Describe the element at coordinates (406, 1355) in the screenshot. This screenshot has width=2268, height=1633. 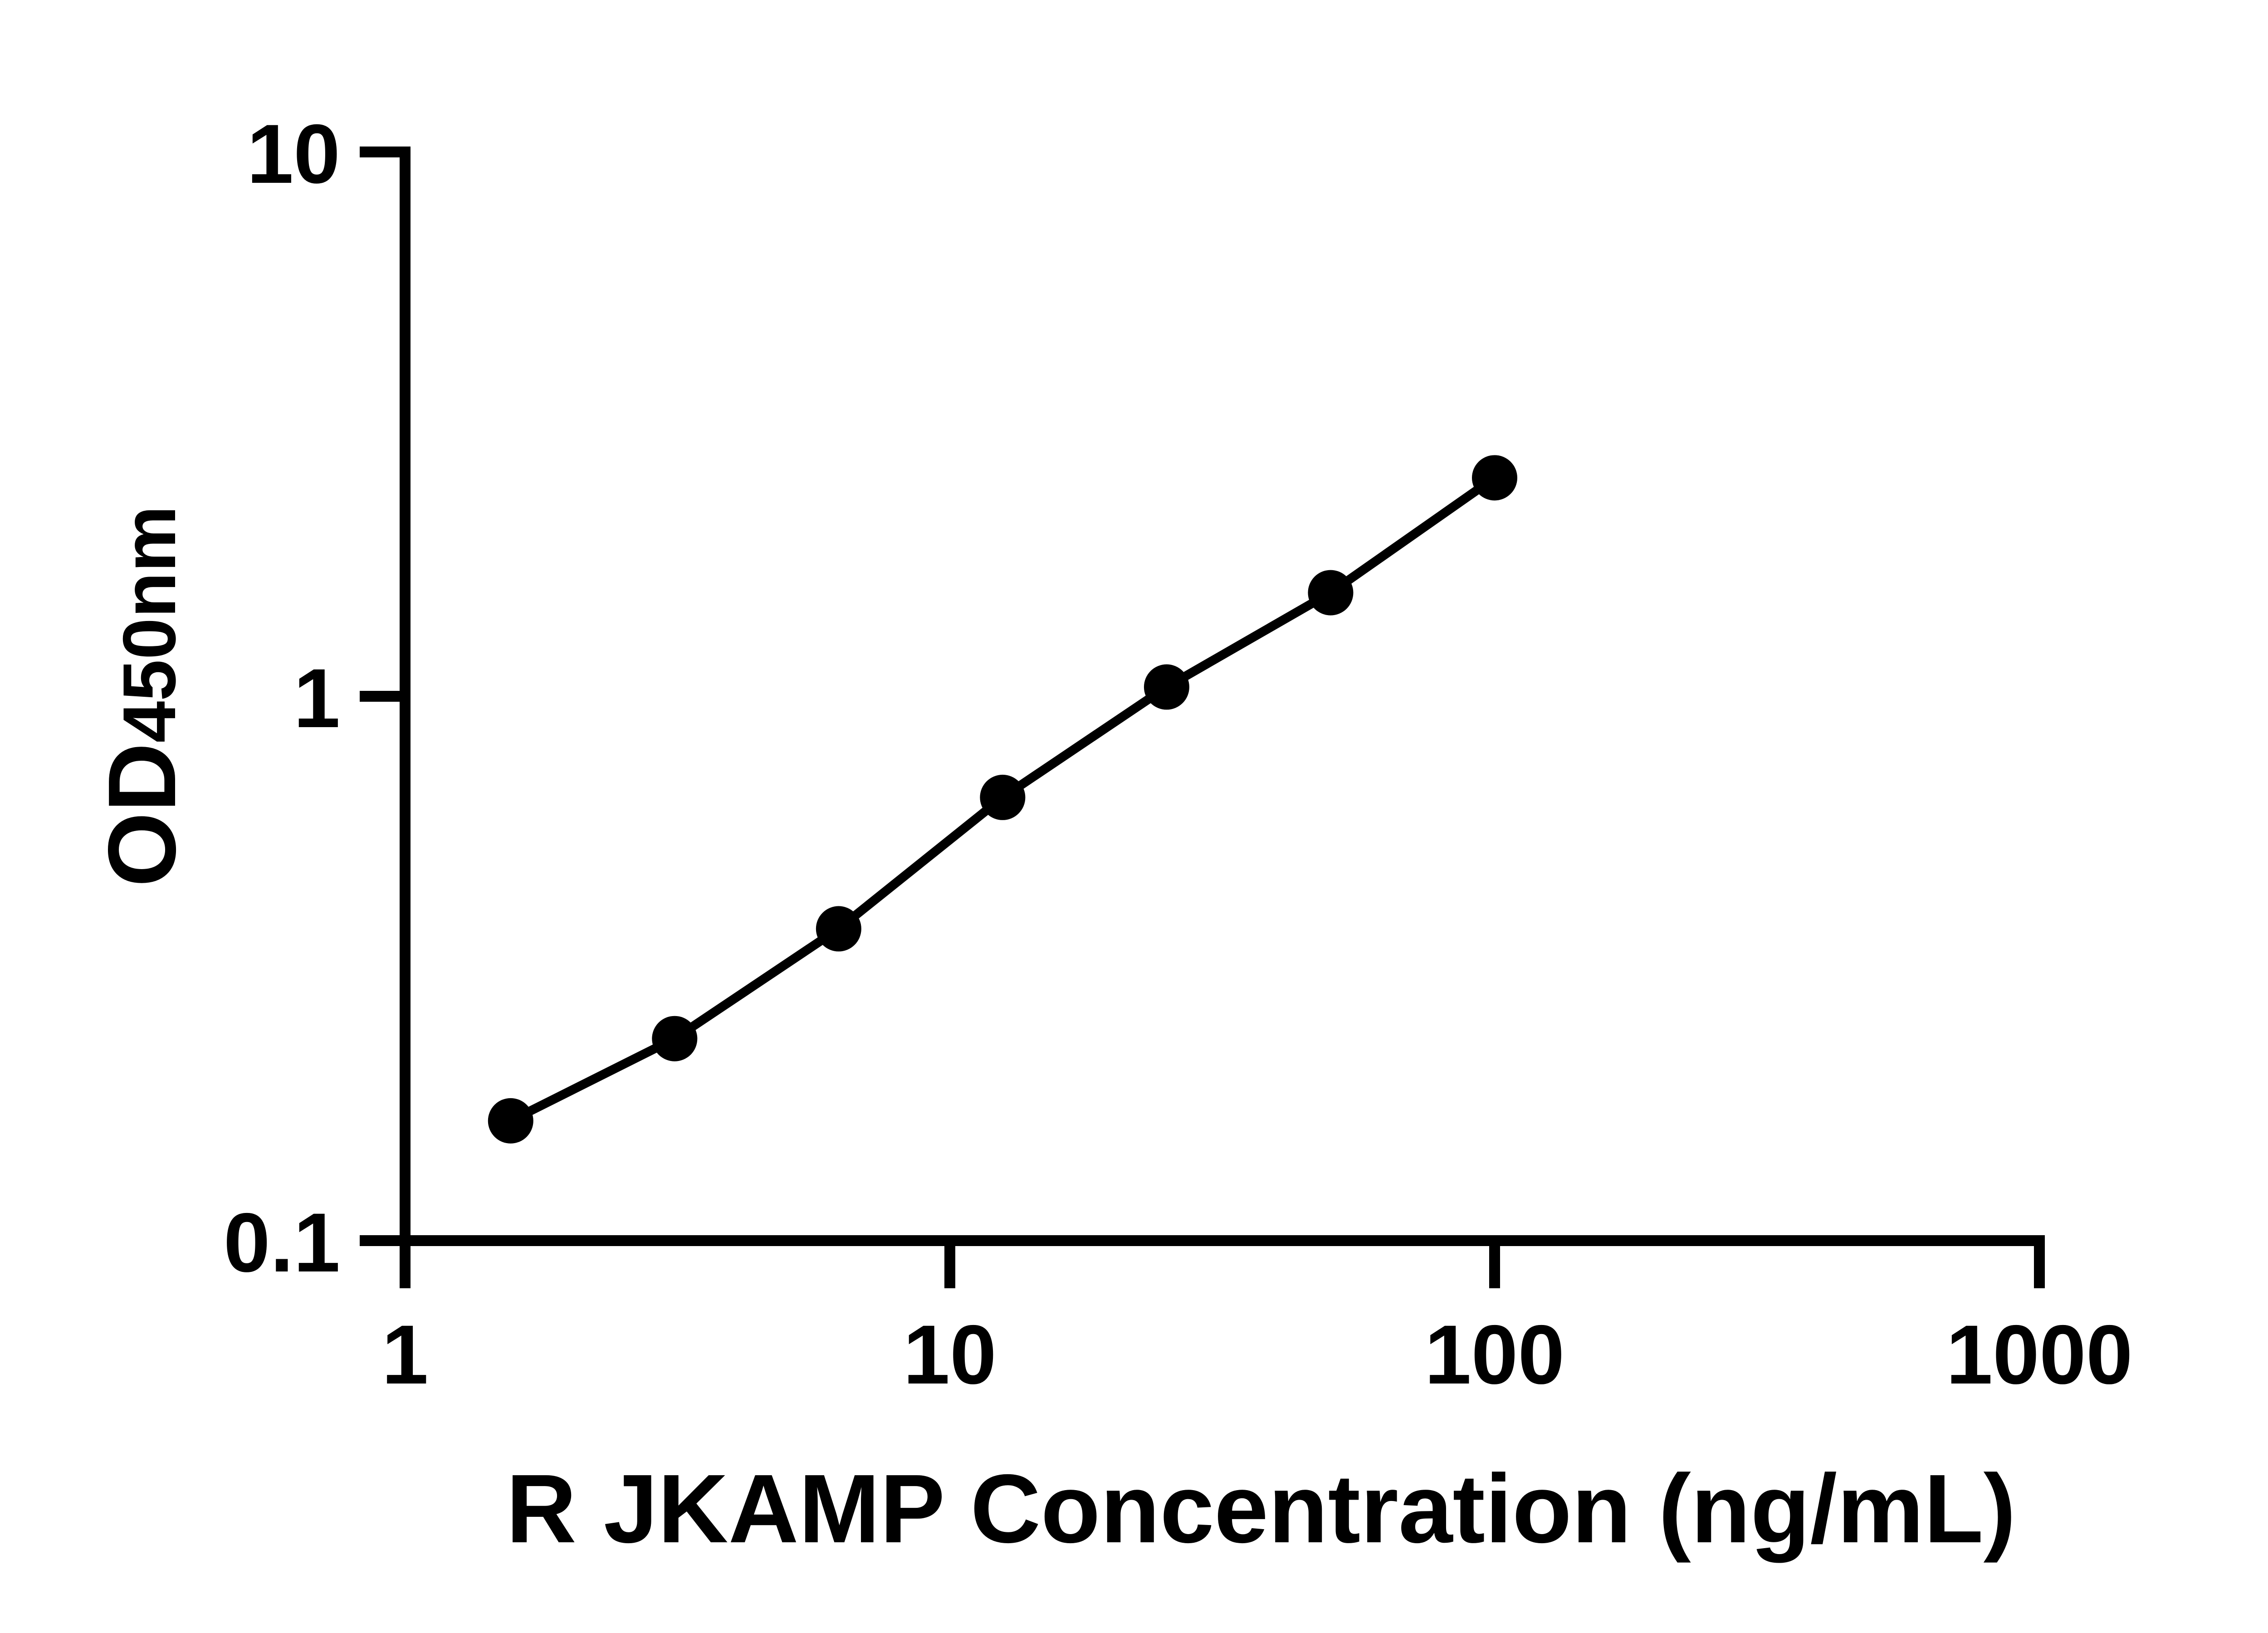
I see `x-tick-label: 1` at that location.